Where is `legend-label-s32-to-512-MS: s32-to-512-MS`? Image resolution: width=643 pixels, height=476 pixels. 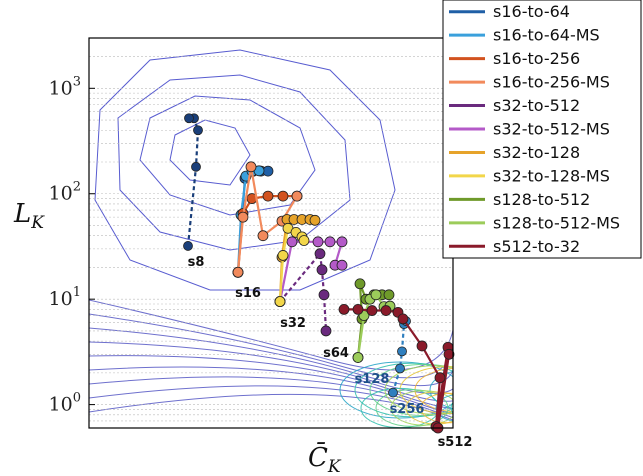 legend-label-s32-to-512-MS: s32-to-512-MS is located at coordinates (551, 129).